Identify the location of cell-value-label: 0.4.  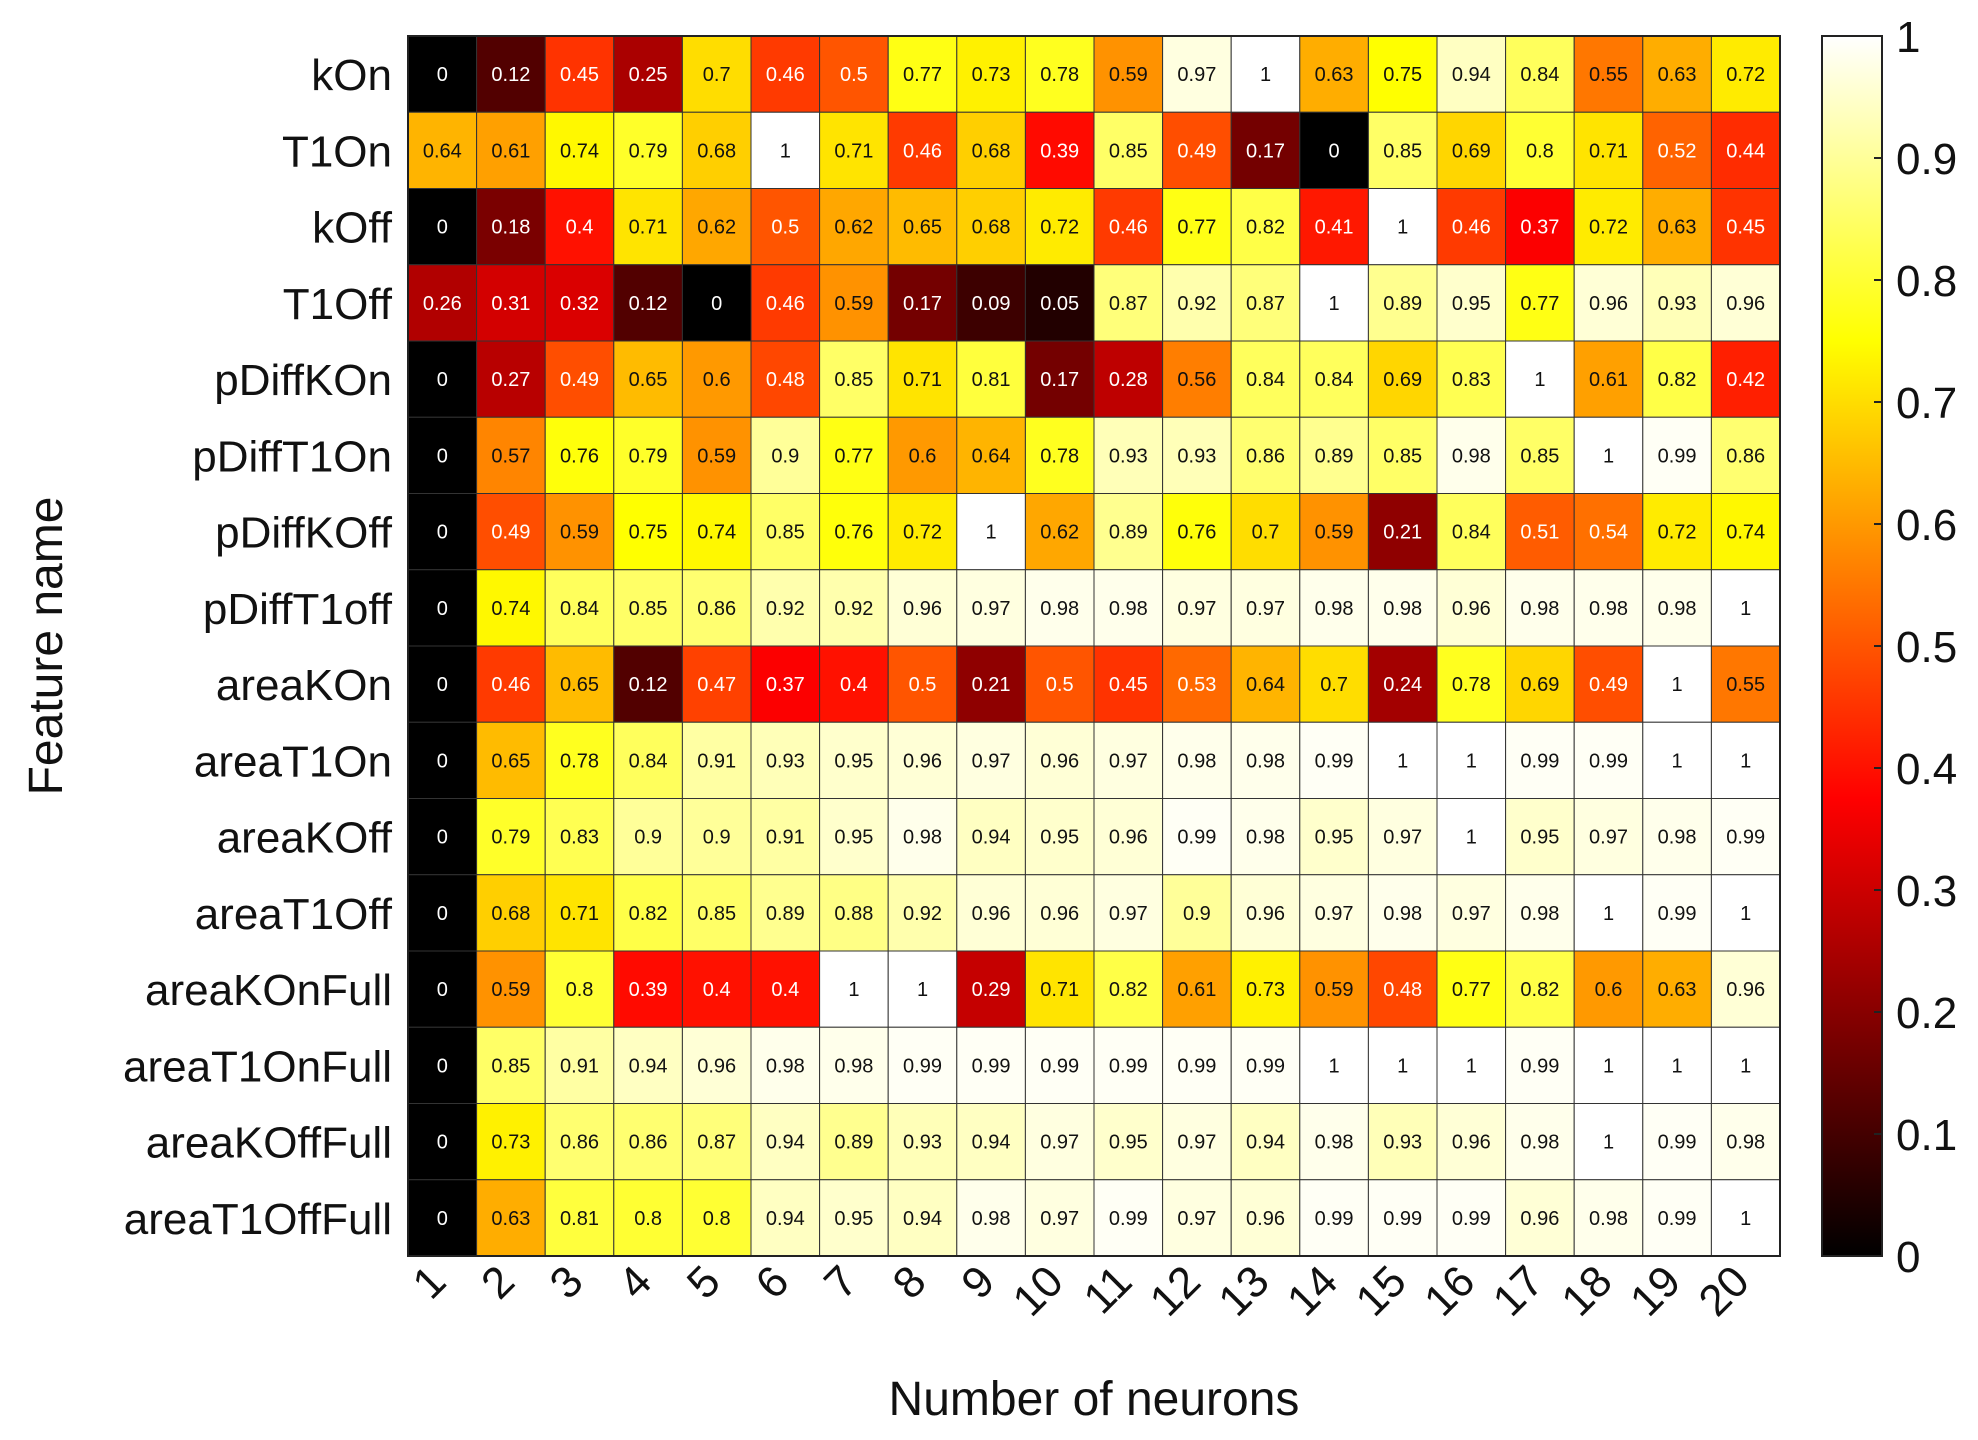
(580, 228).